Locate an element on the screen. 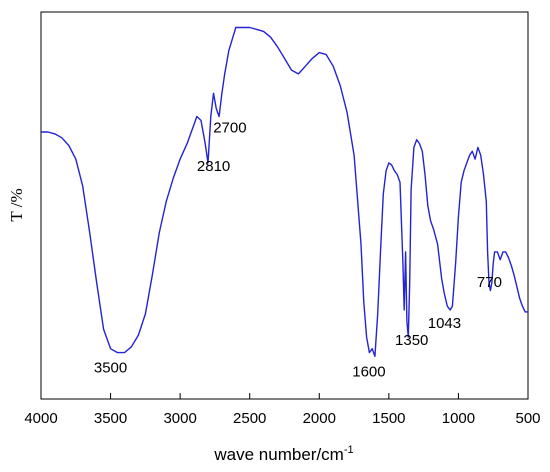 Image resolution: width=550 pixels, height=472 pixels. annotation-1043: 1043 is located at coordinates (444, 323).